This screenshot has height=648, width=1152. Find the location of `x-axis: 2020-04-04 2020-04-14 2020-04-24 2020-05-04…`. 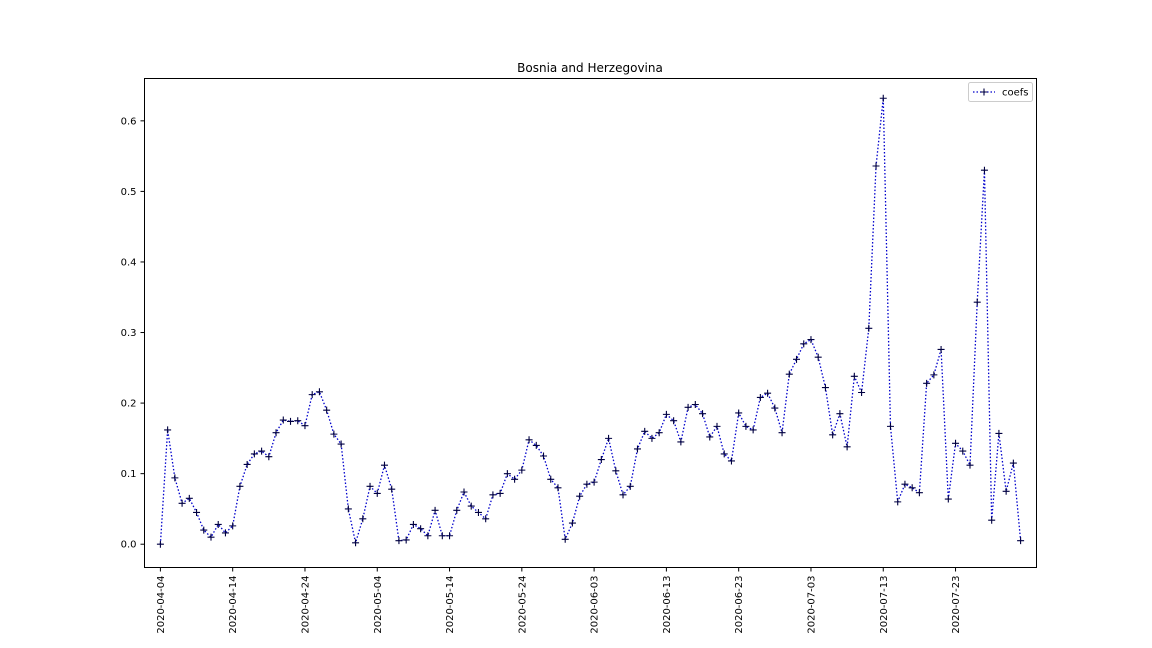

x-axis: 2020-04-04 2020-04-14 2020-04-24 2020-05-04… is located at coordinates (559, 600).